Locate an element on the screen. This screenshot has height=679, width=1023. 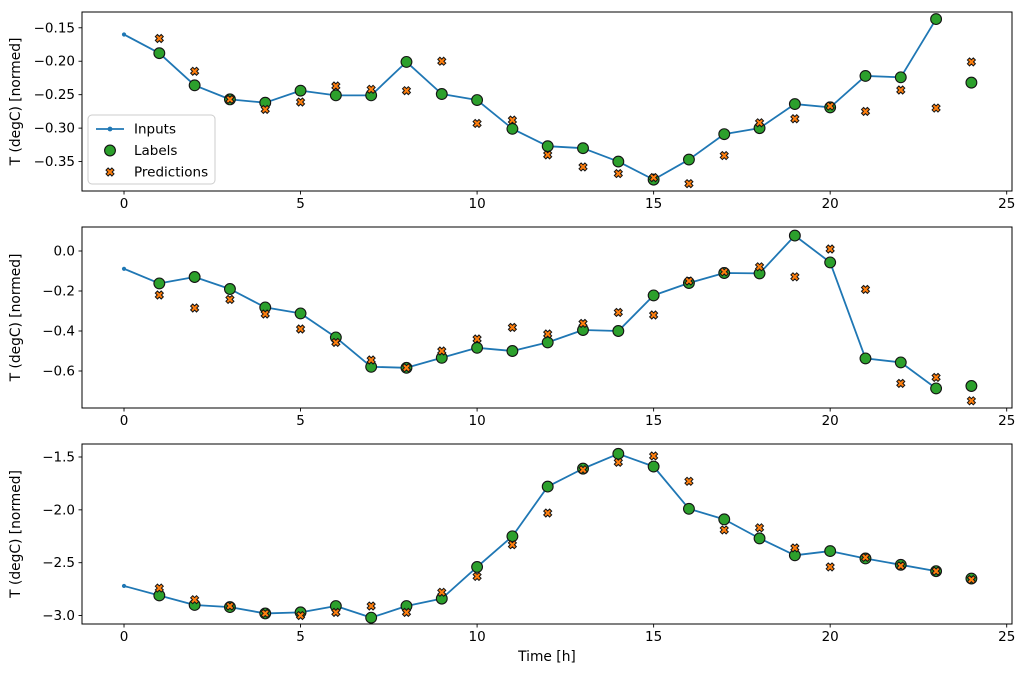
x-tick-label: 5 is located at coordinates (300, 204).